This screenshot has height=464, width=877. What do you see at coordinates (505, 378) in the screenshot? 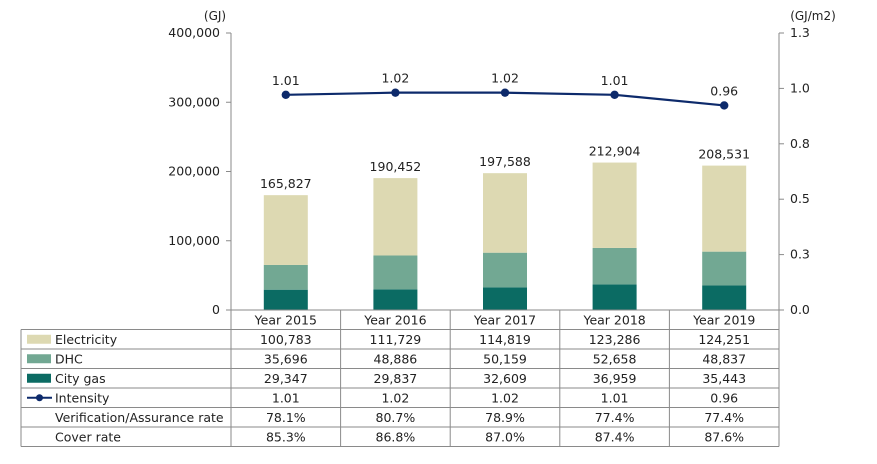
I see `table-cell: 32,609` at bounding box center [505, 378].